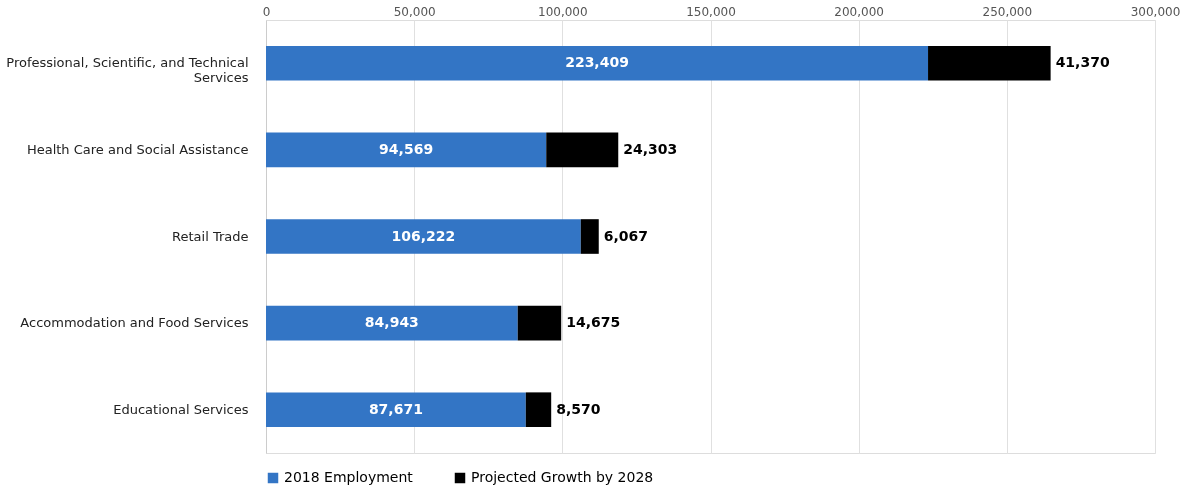 The image size is (1200, 500). I want to click on x-tick-label: 300,000, so click(1155, 11).